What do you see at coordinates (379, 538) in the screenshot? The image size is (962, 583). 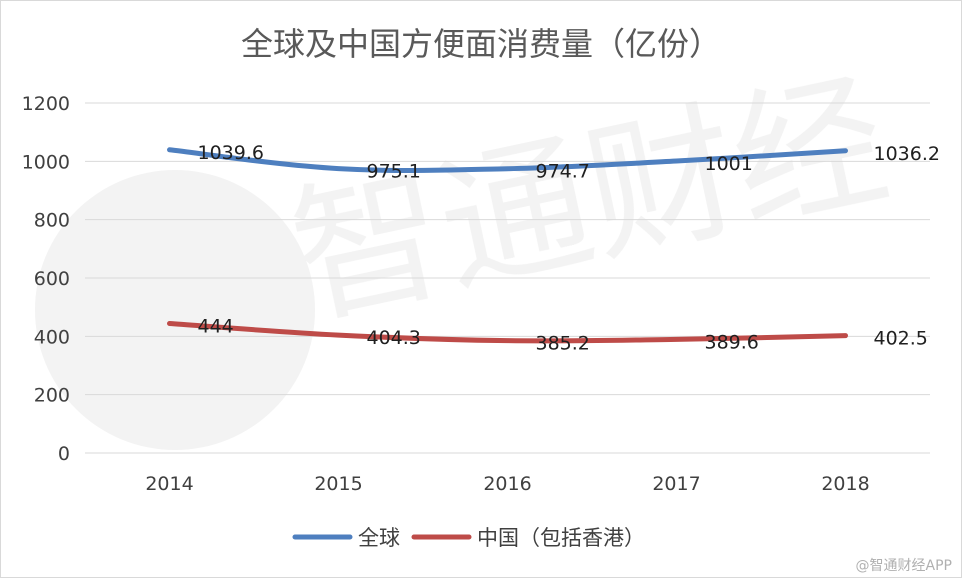 I see `legend-label-global: 全球` at bounding box center [379, 538].